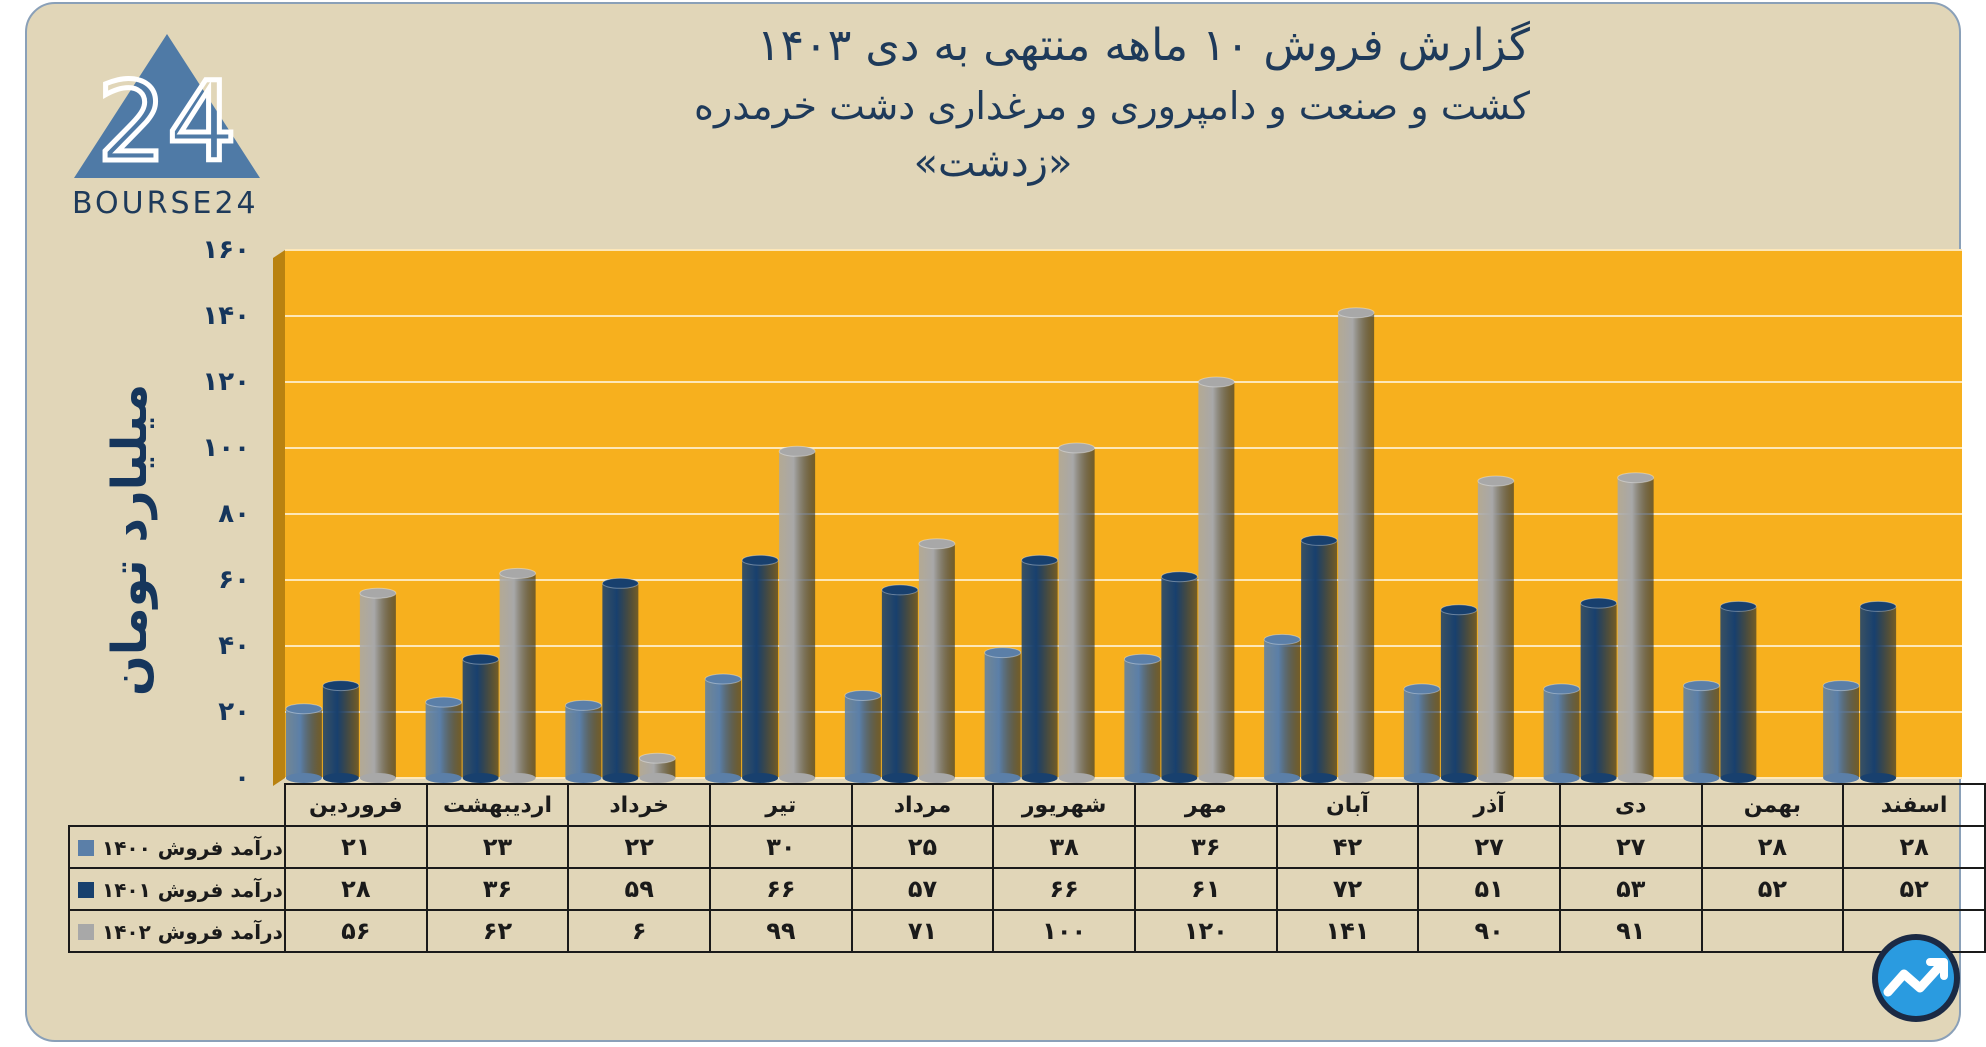  What do you see at coordinates (993, 163) in the screenshot?
I see `ticker-symbol: «زدشت»` at bounding box center [993, 163].